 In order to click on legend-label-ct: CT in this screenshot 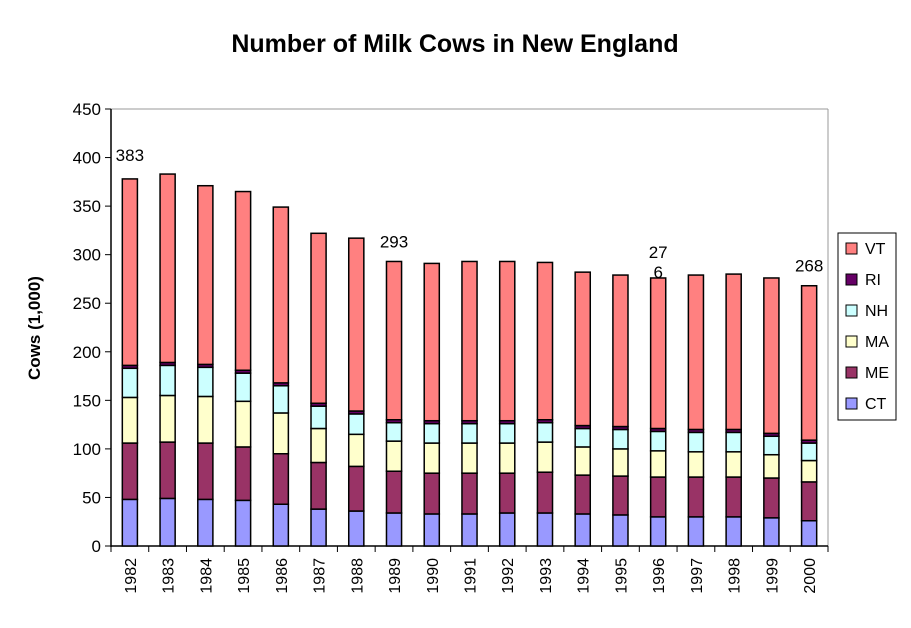, I will do `click(876, 404)`.